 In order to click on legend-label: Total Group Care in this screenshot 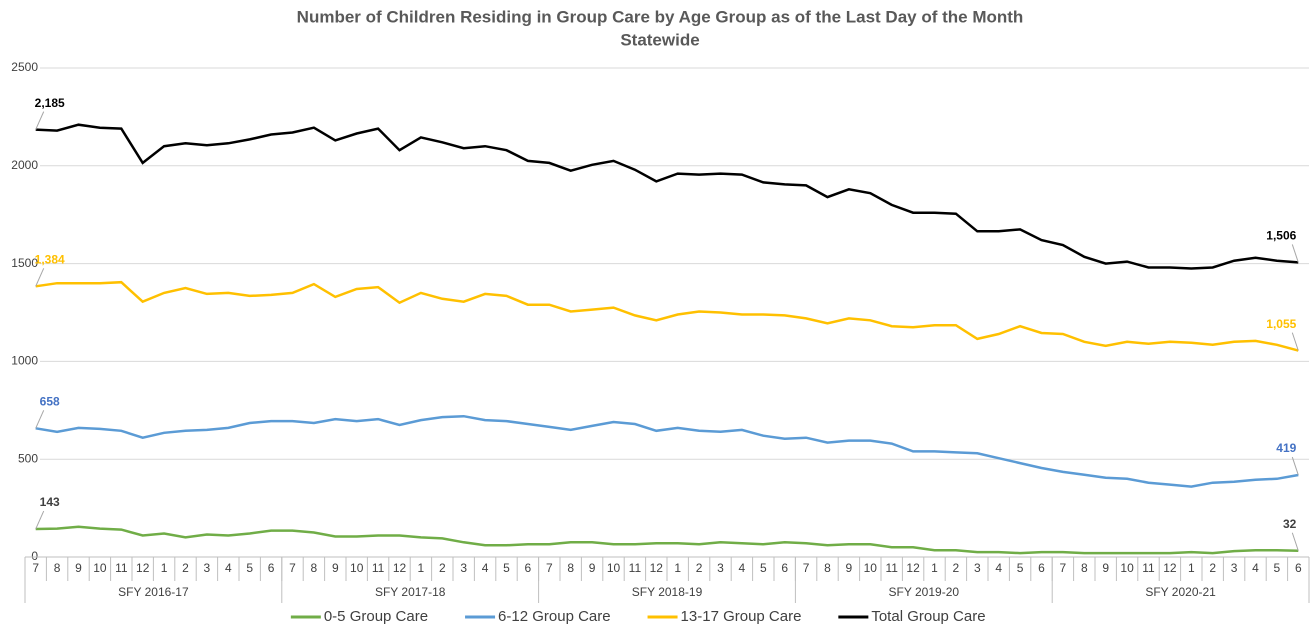, I will do `click(928, 616)`.